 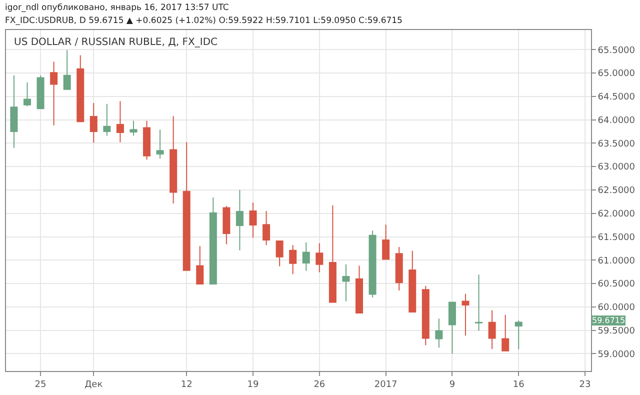 I want to click on x-tick-label: 25, so click(x=40, y=385).